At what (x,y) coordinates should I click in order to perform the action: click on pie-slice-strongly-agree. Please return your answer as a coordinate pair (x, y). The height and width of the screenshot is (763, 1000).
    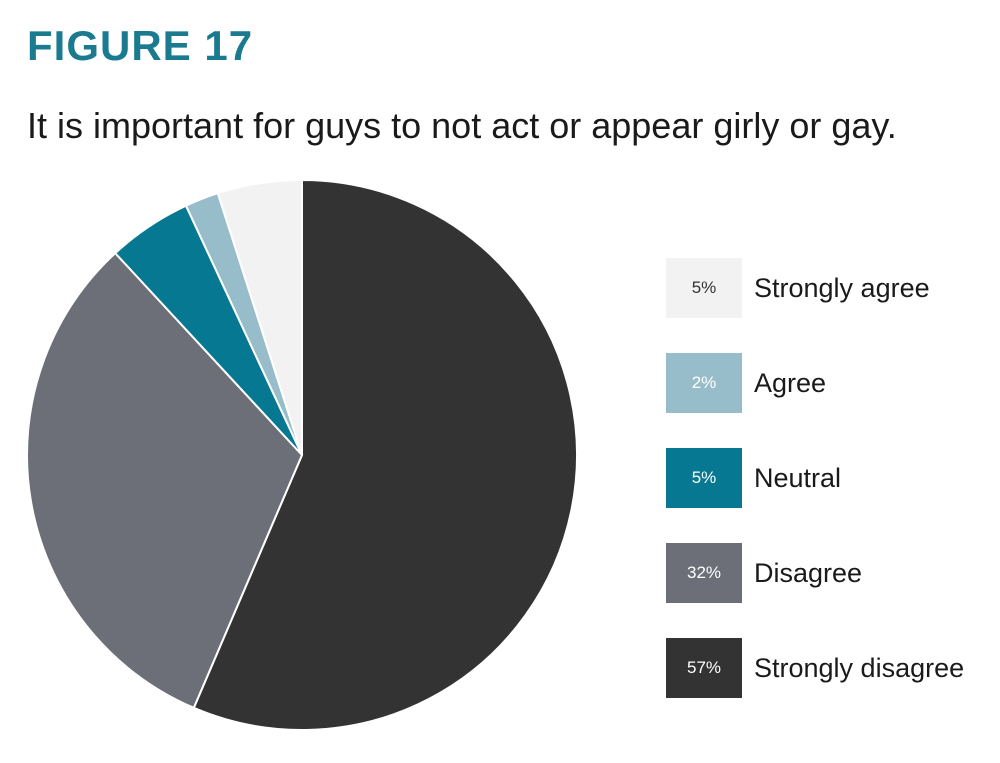
    Looking at the image, I should click on (259, 317).